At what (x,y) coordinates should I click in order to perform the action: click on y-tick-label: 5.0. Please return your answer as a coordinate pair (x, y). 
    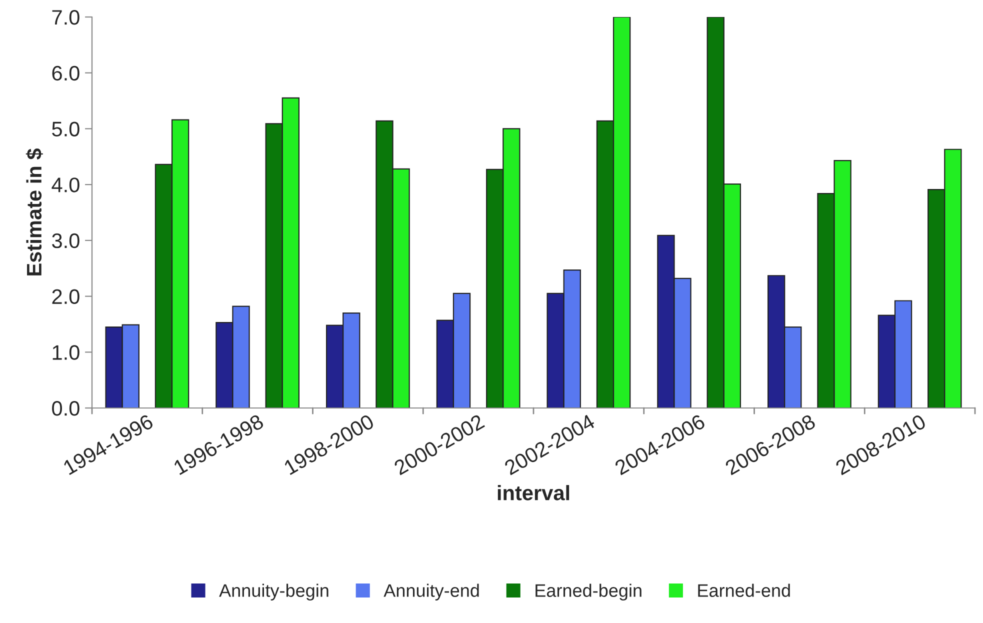
    Looking at the image, I should click on (66, 129).